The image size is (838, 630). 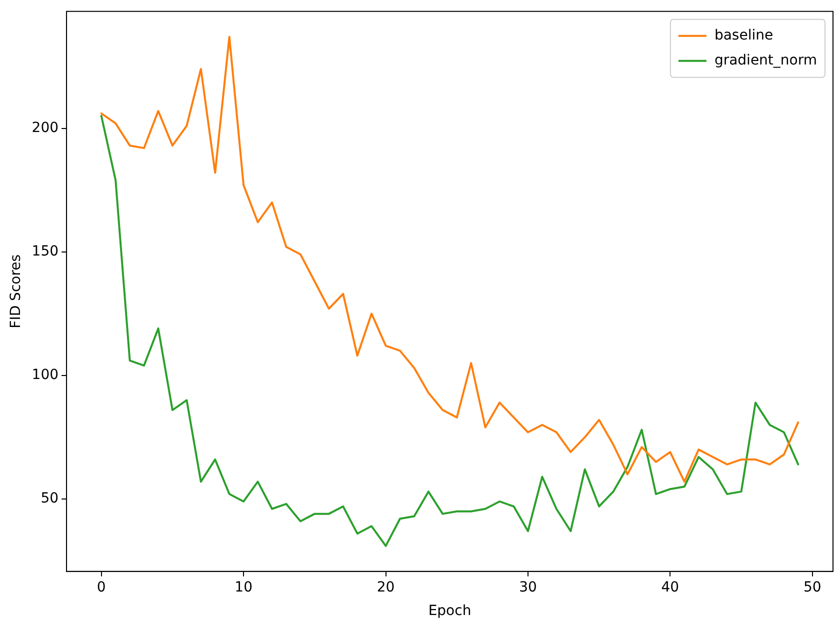 What do you see at coordinates (744, 36) in the screenshot?
I see `legend-label: baseline` at bounding box center [744, 36].